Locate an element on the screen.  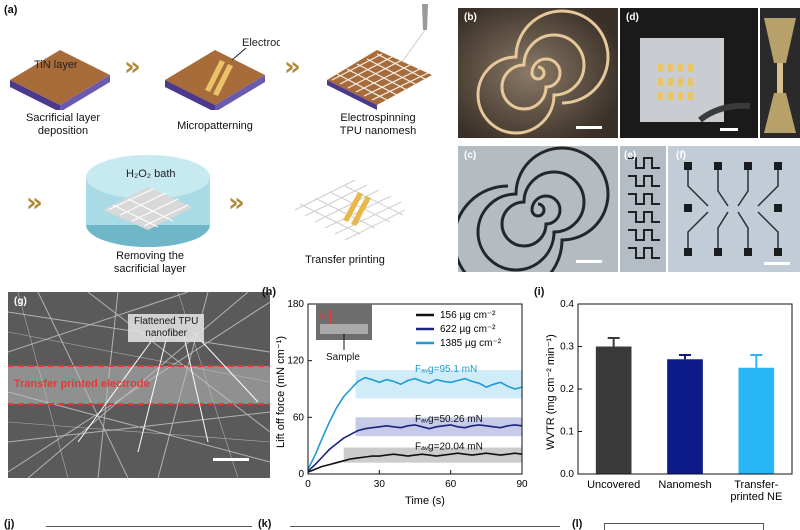
x-tick-label: 0 is located at coordinates (308, 484).